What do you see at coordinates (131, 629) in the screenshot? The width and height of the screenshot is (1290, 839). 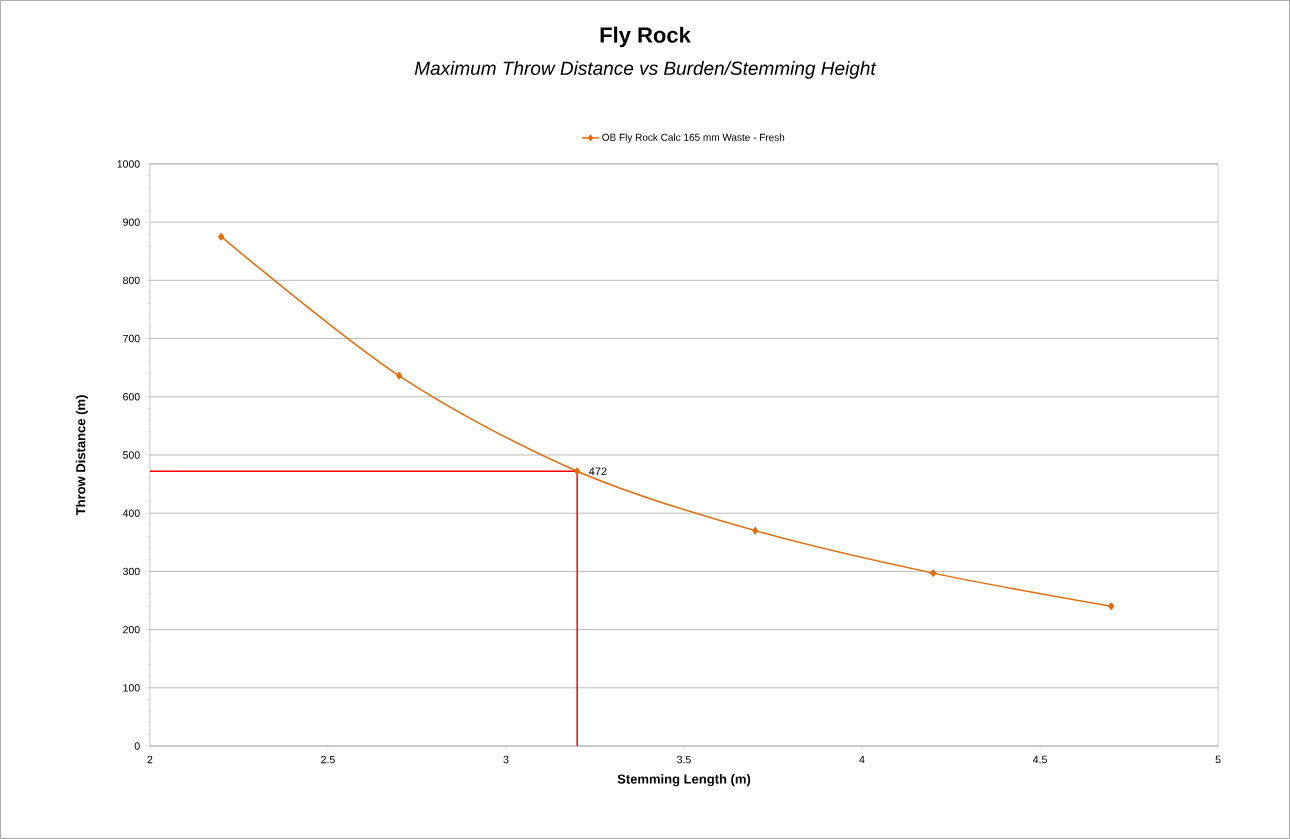 I see `y-tick-label: 200` at bounding box center [131, 629].